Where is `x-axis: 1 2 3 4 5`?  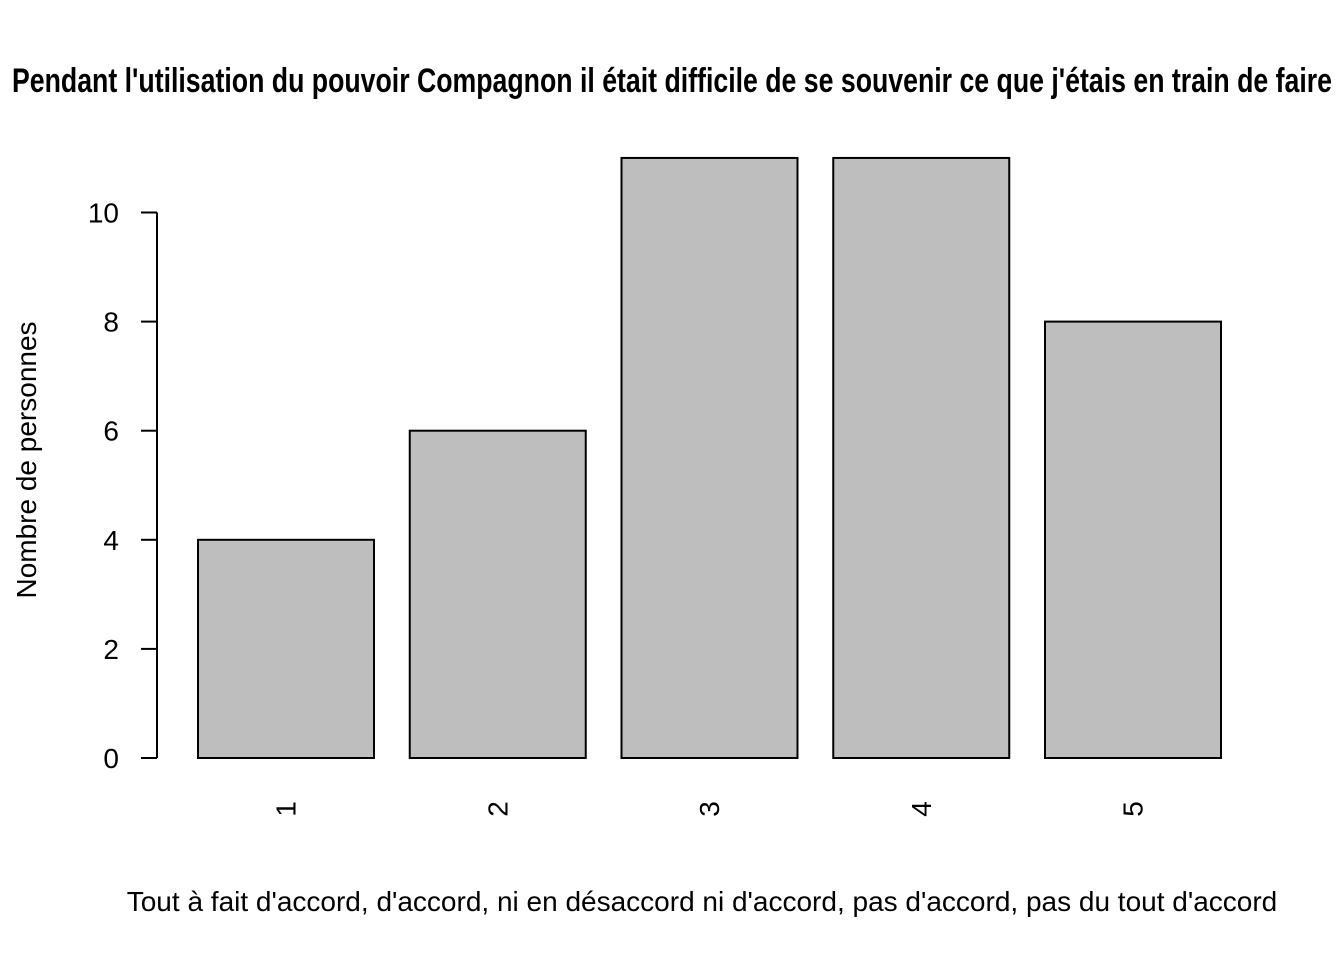 x-axis: 1 2 3 4 5 is located at coordinates (710, 809).